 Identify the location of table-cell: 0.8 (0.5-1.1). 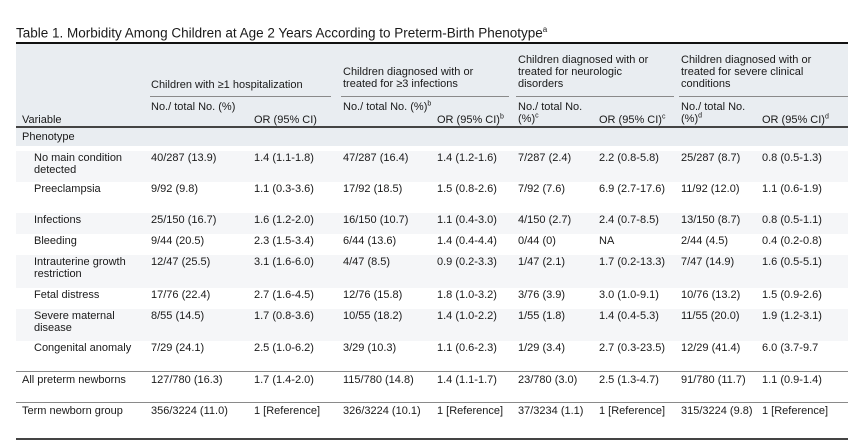
(792, 220).